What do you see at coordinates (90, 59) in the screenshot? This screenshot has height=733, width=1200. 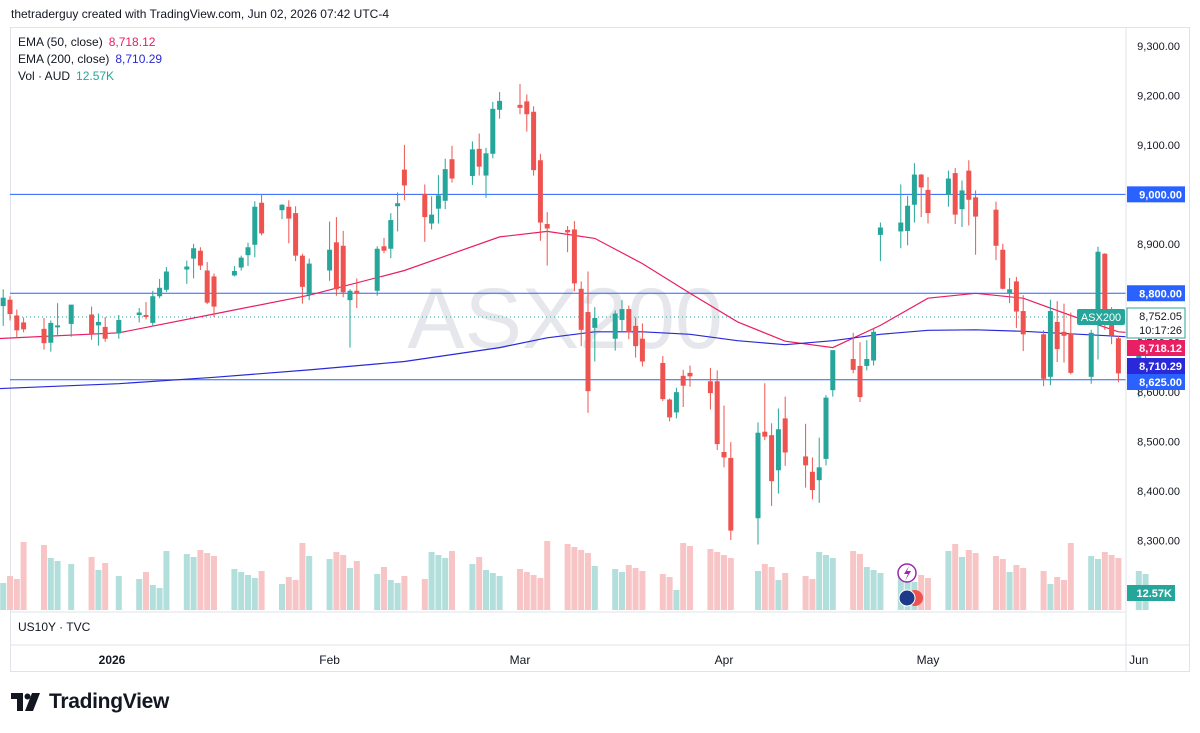 I see `legend-ema200: EMA (200, close) 8,710.29` at bounding box center [90, 59].